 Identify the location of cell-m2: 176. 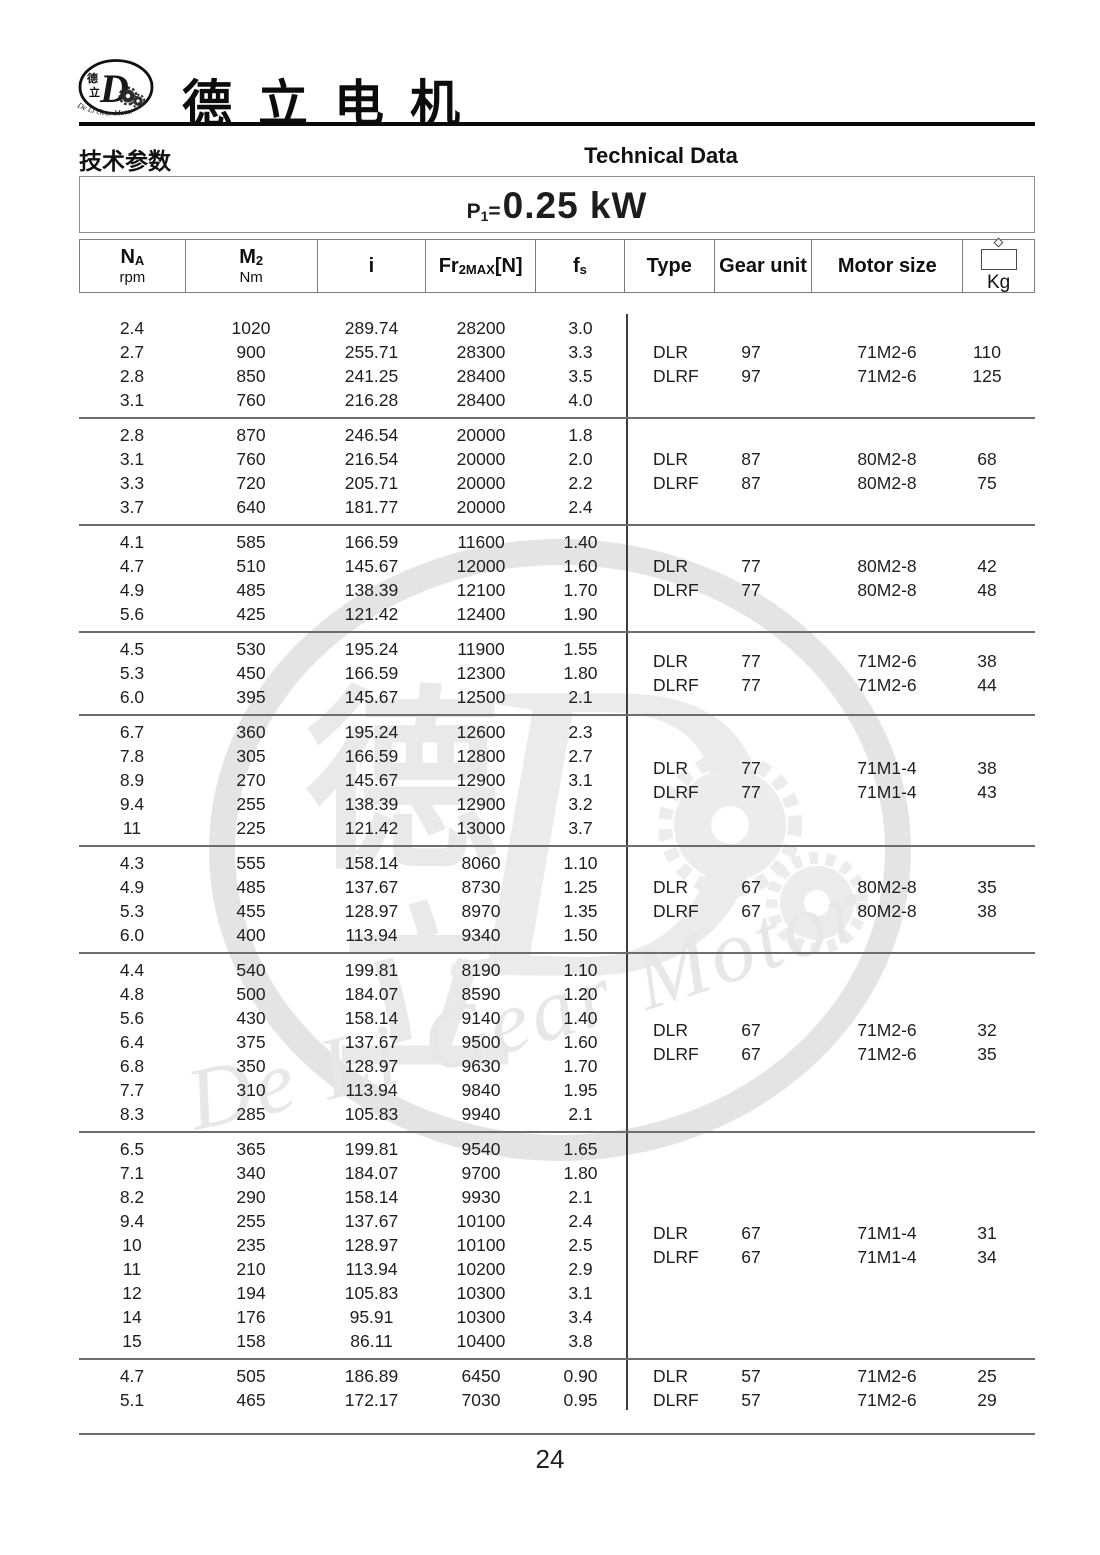
(251, 1317).